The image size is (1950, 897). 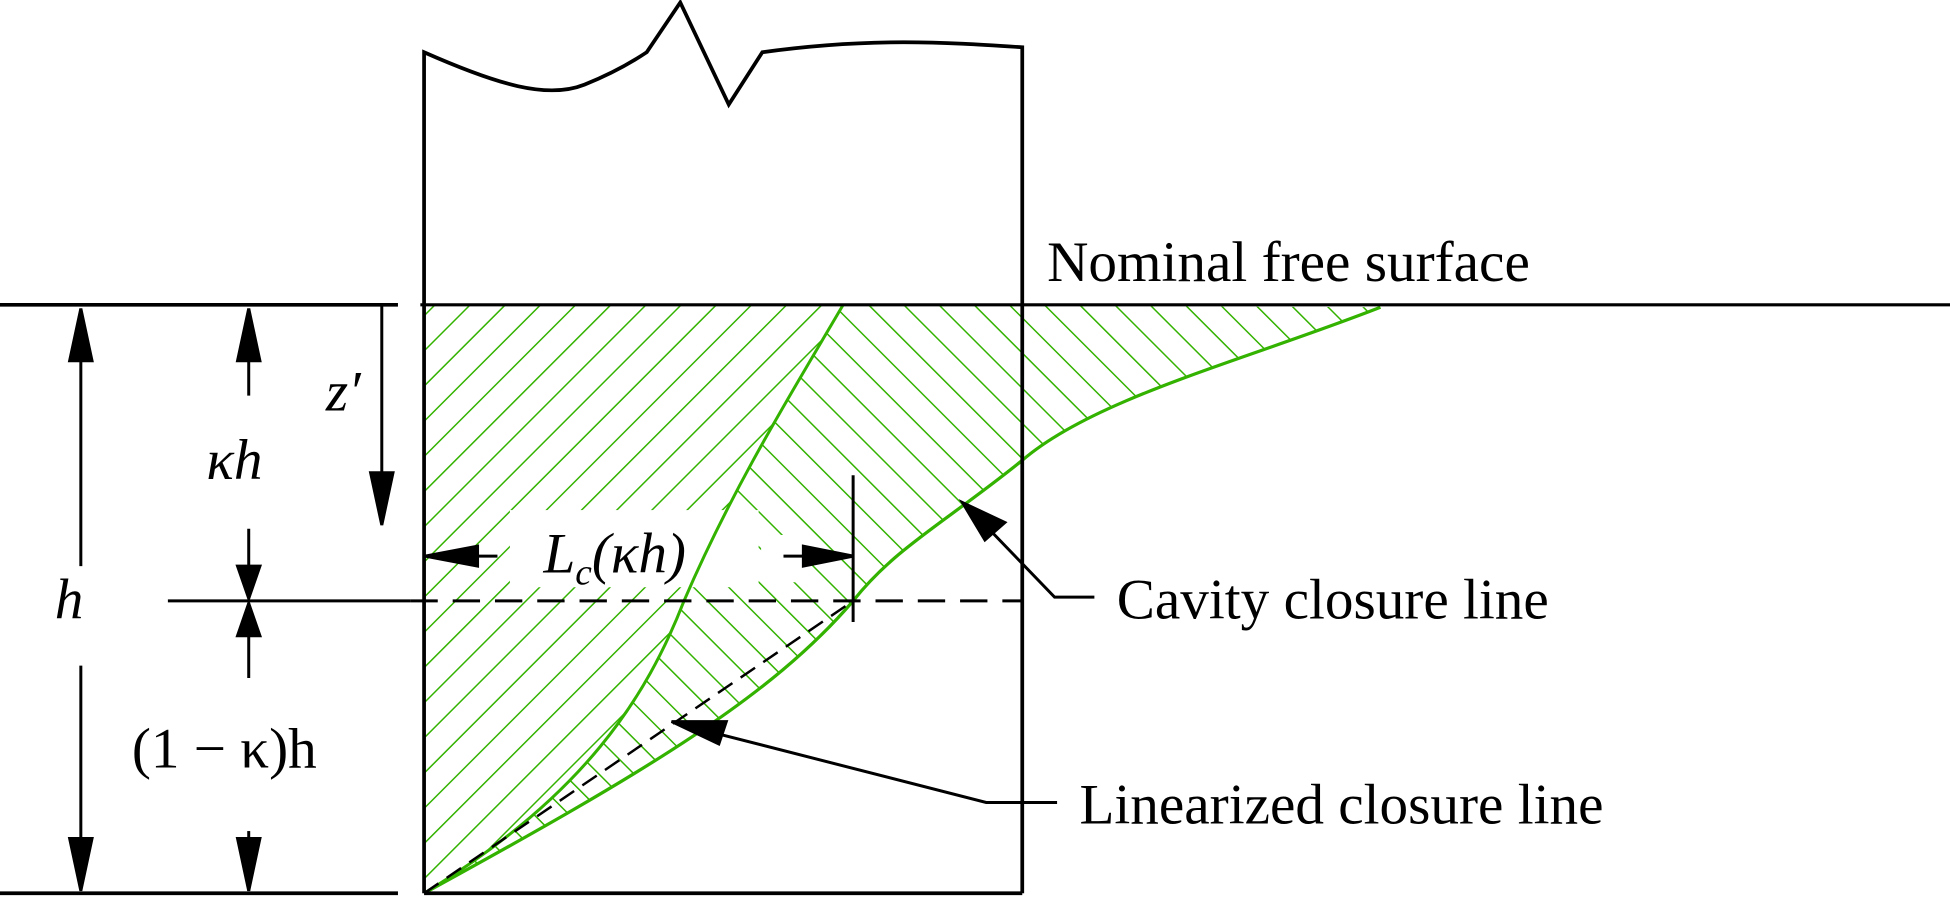 I want to click on z-prime-arrow, so click(x=381, y=415).